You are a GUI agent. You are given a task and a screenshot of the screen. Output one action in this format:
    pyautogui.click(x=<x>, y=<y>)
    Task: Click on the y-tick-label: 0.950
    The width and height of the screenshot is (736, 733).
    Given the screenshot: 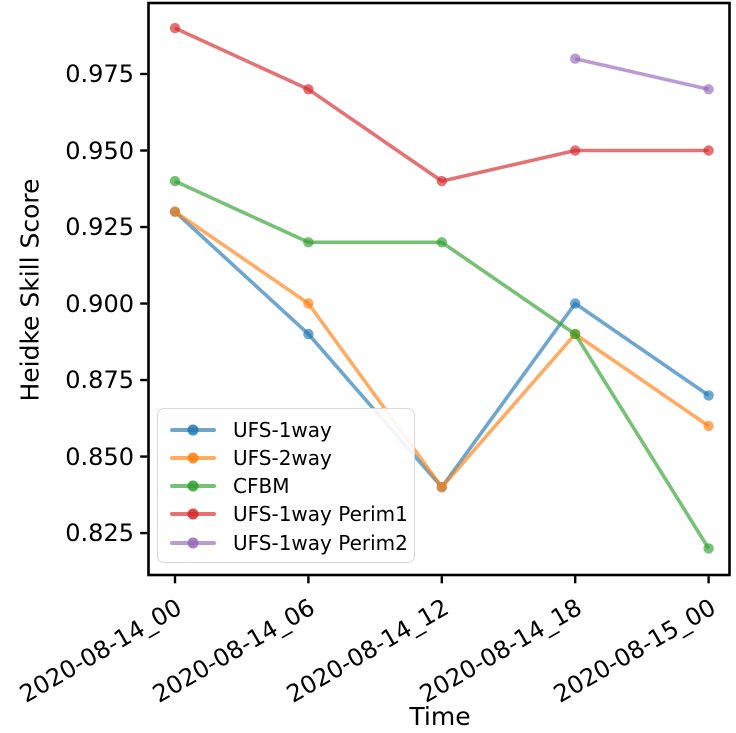 What is the action you would take?
    pyautogui.click(x=99, y=150)
    